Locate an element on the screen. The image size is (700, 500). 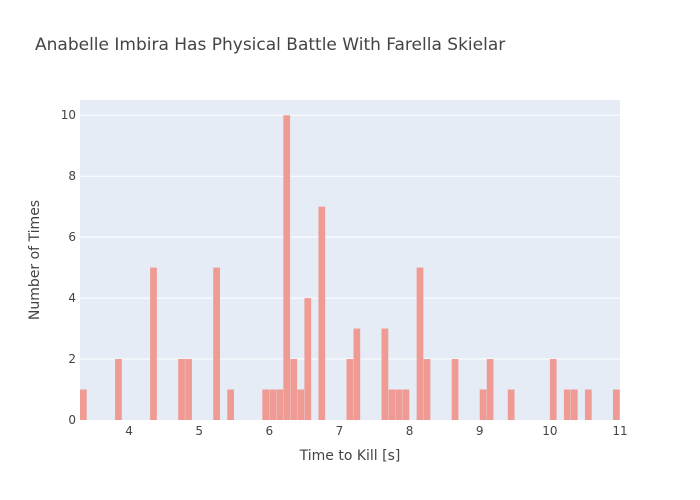
y-tick-label: 4 is located at coordinates (72, 298).